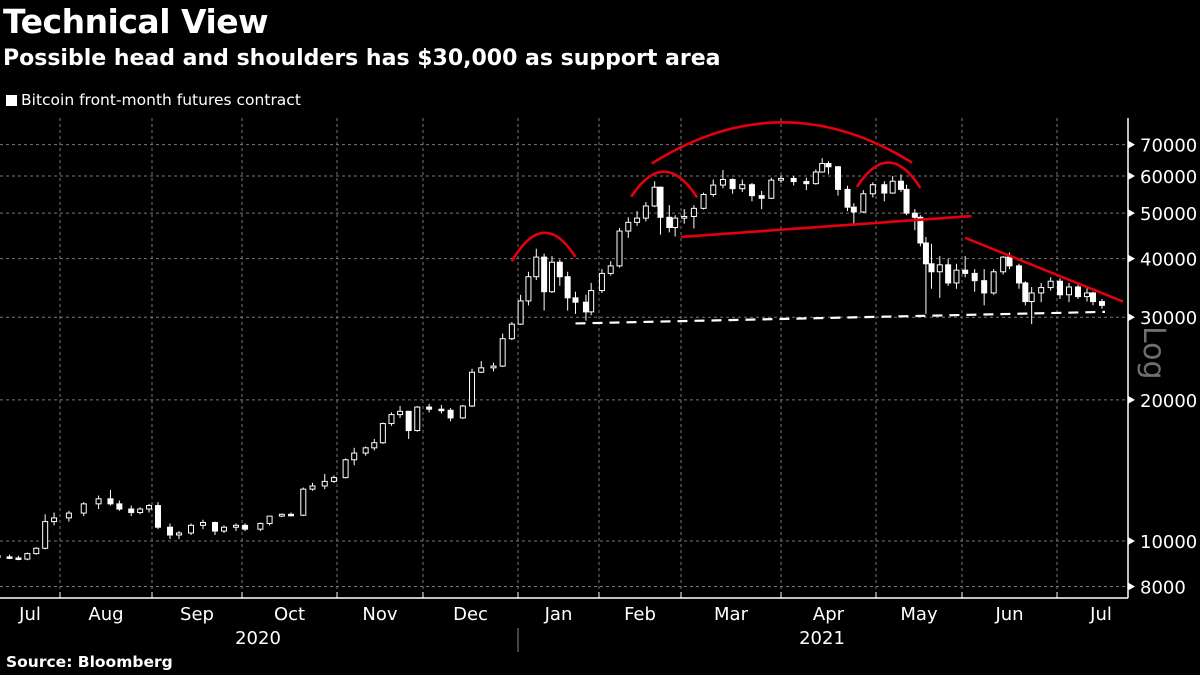  What do you see at coordinates (258, 638) in the screenshot?
I see `year-label: 2020` at bounding box center [258, 638].